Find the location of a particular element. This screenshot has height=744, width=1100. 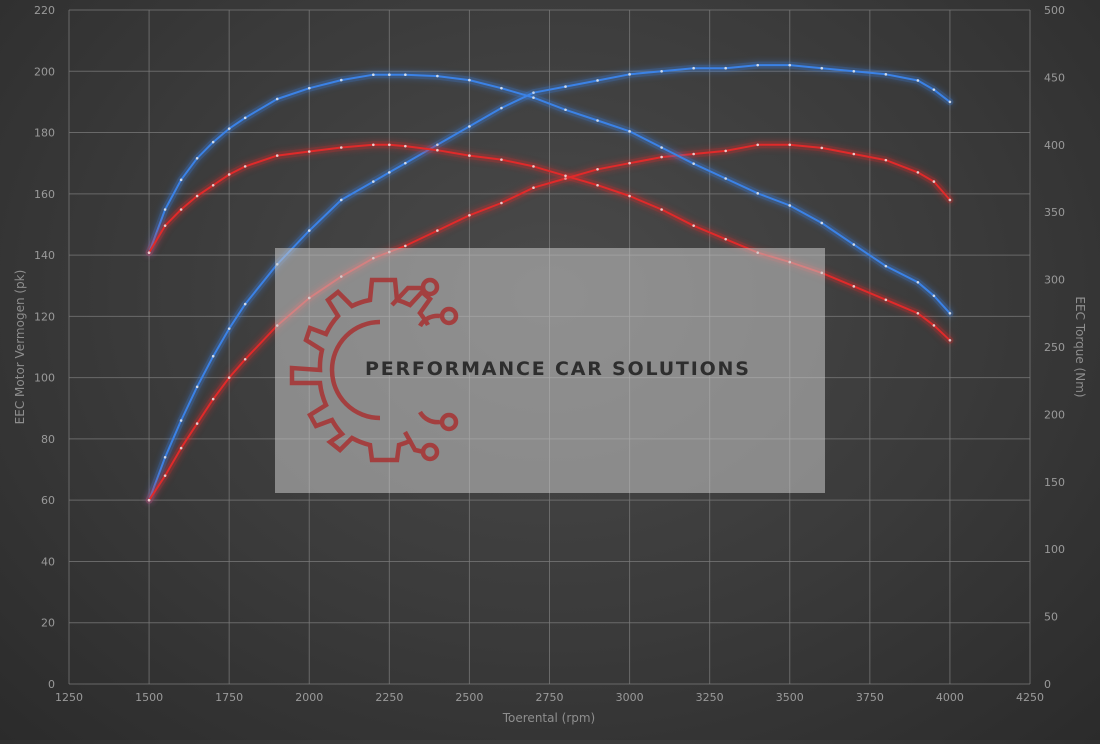

y-right-tick-label: 350 is located at coordinates (1054, 212).